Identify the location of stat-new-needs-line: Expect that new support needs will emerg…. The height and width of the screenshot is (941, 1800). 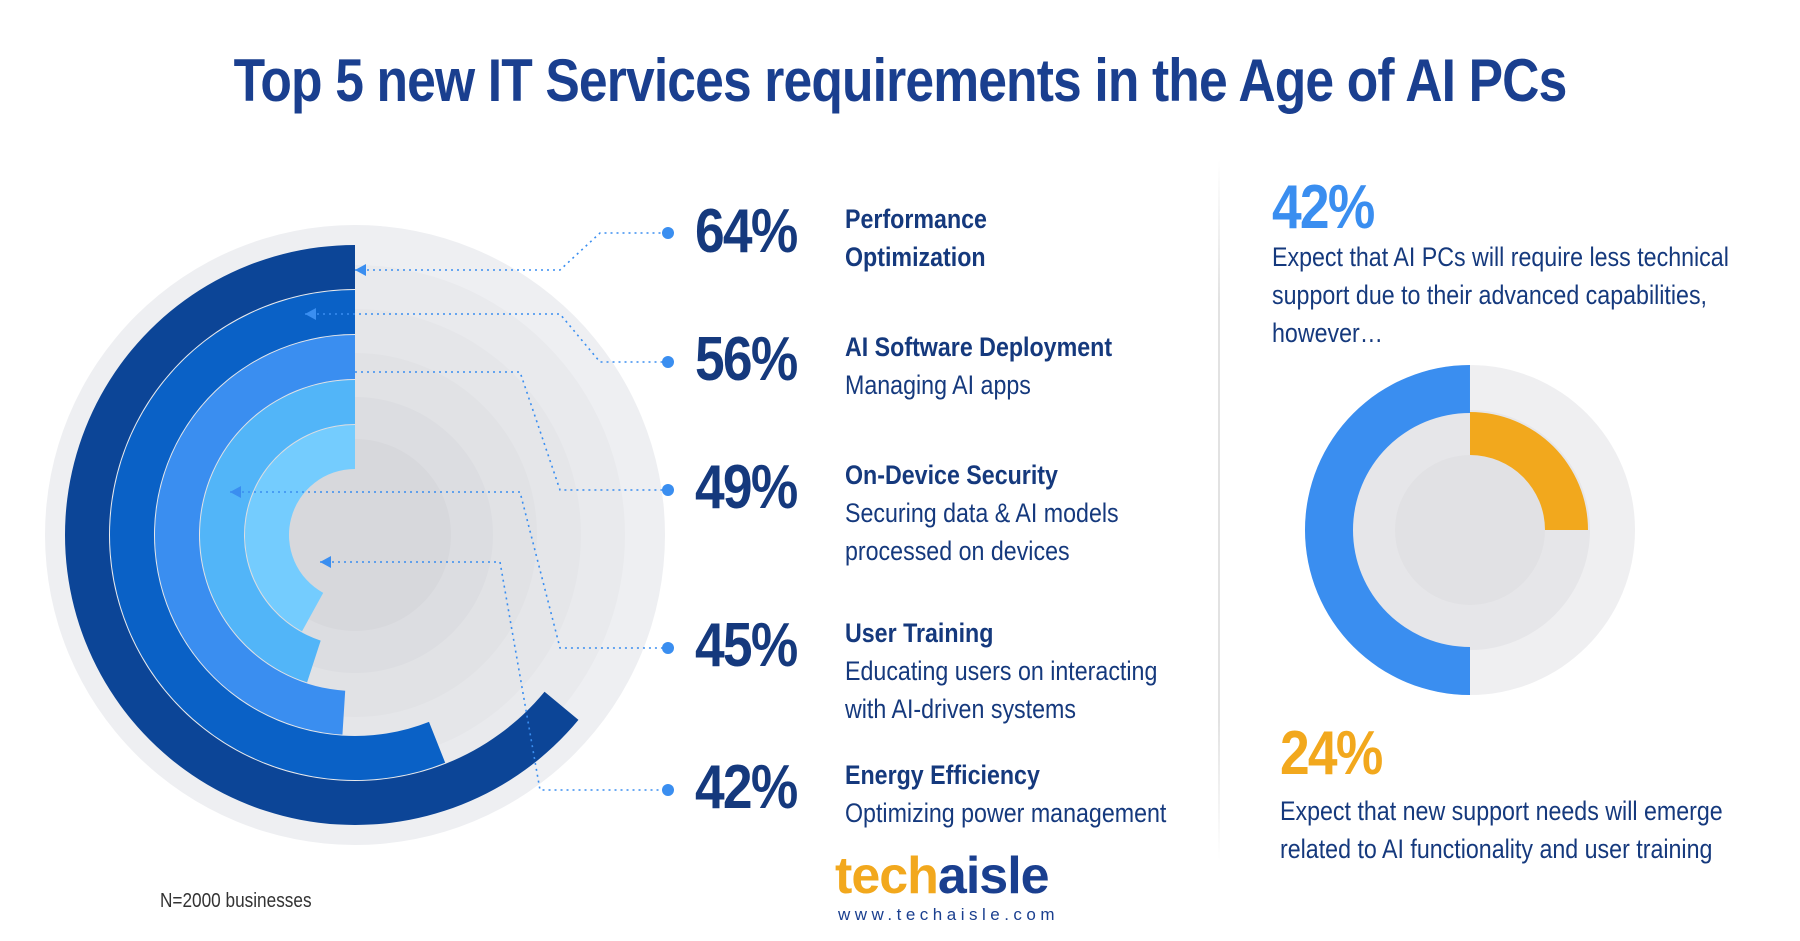
(1501, 811).